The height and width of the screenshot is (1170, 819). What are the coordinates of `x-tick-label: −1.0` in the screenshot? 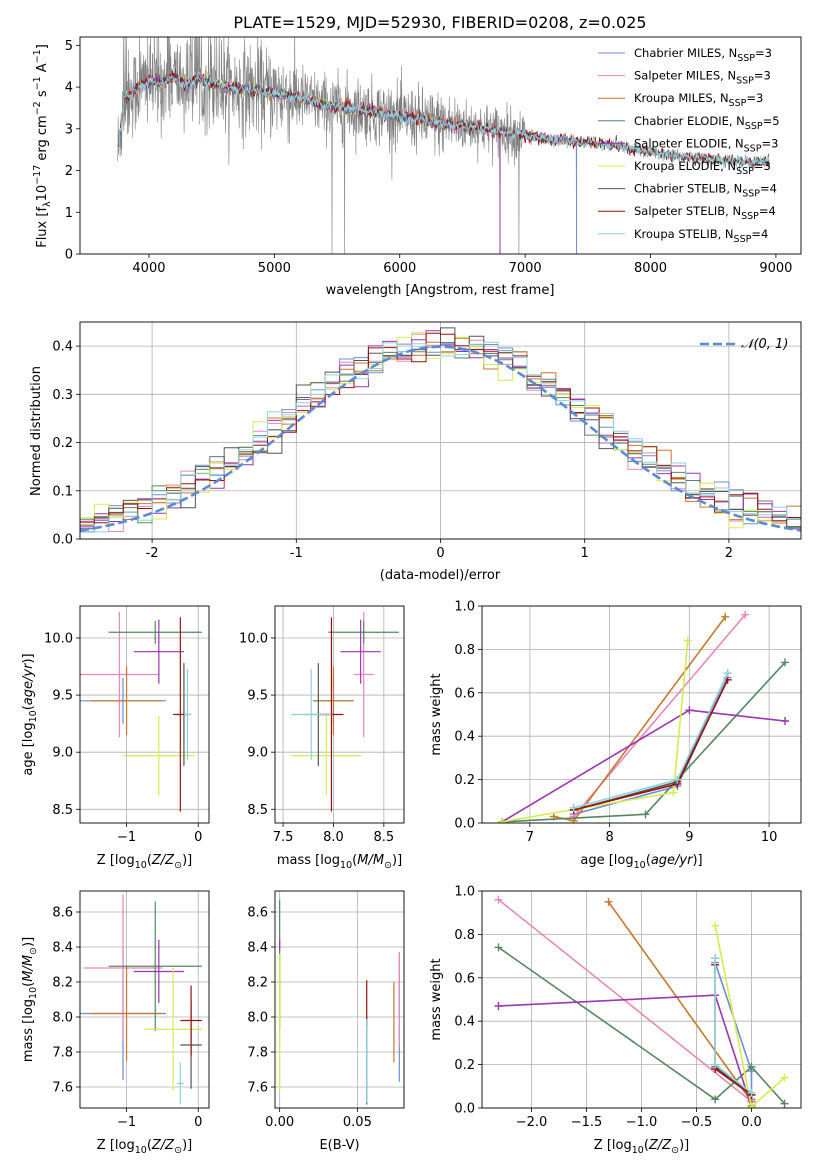 It's located at (642, 1122).